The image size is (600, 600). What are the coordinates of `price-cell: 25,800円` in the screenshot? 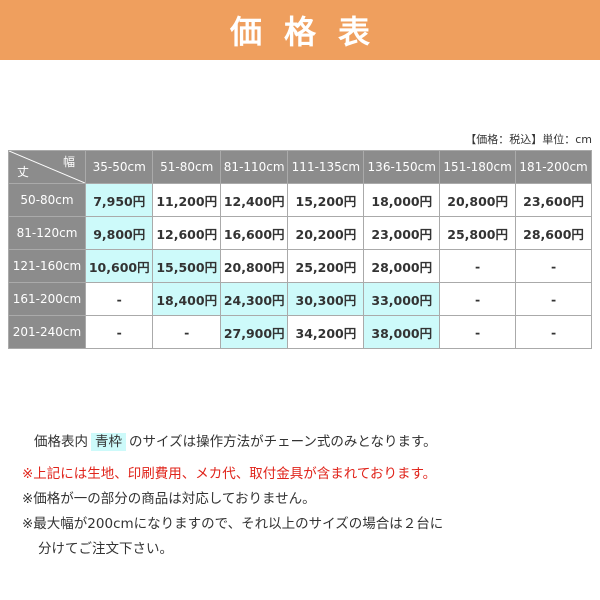 It's located at (478, 233).